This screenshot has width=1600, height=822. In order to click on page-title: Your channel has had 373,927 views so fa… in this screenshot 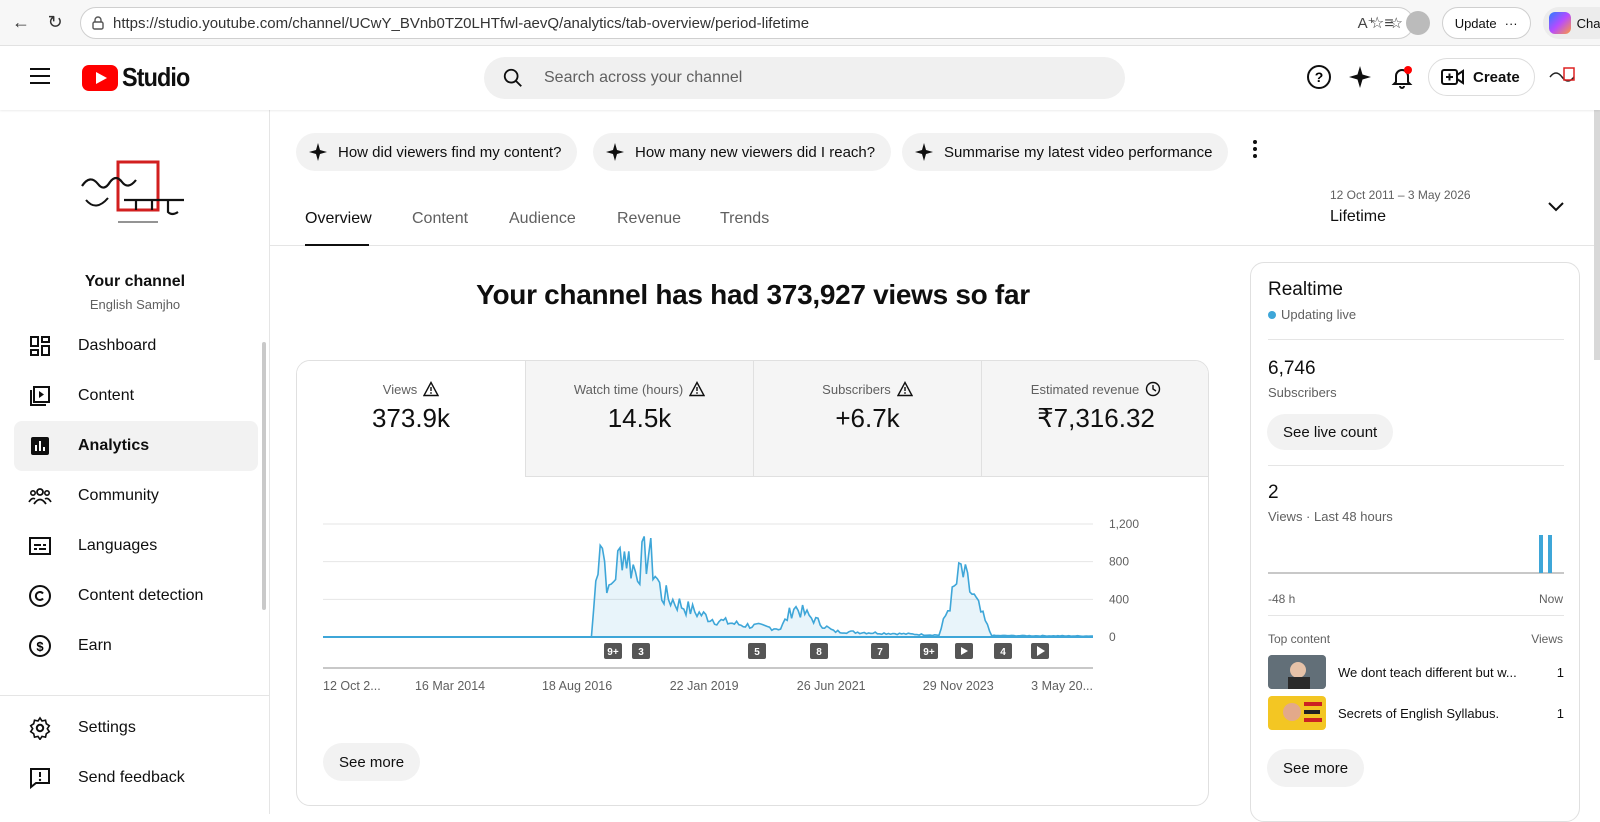, I will do `click(753, 294)`.